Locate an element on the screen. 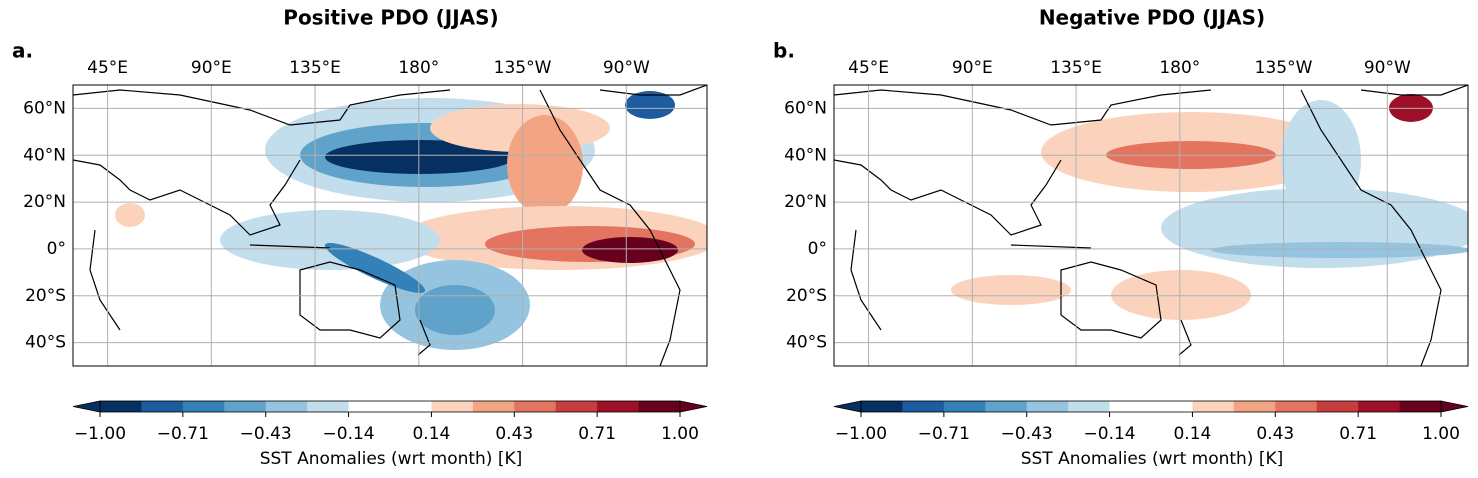 The image size is (1478, 478). chart-title: Negative PDO (JJAS) is located at coordinates (1152, 18).